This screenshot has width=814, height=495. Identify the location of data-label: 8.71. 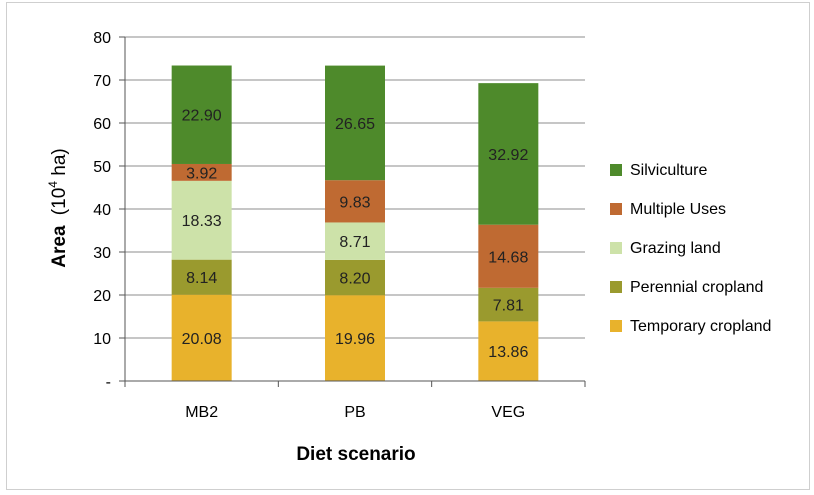
(354, 242).